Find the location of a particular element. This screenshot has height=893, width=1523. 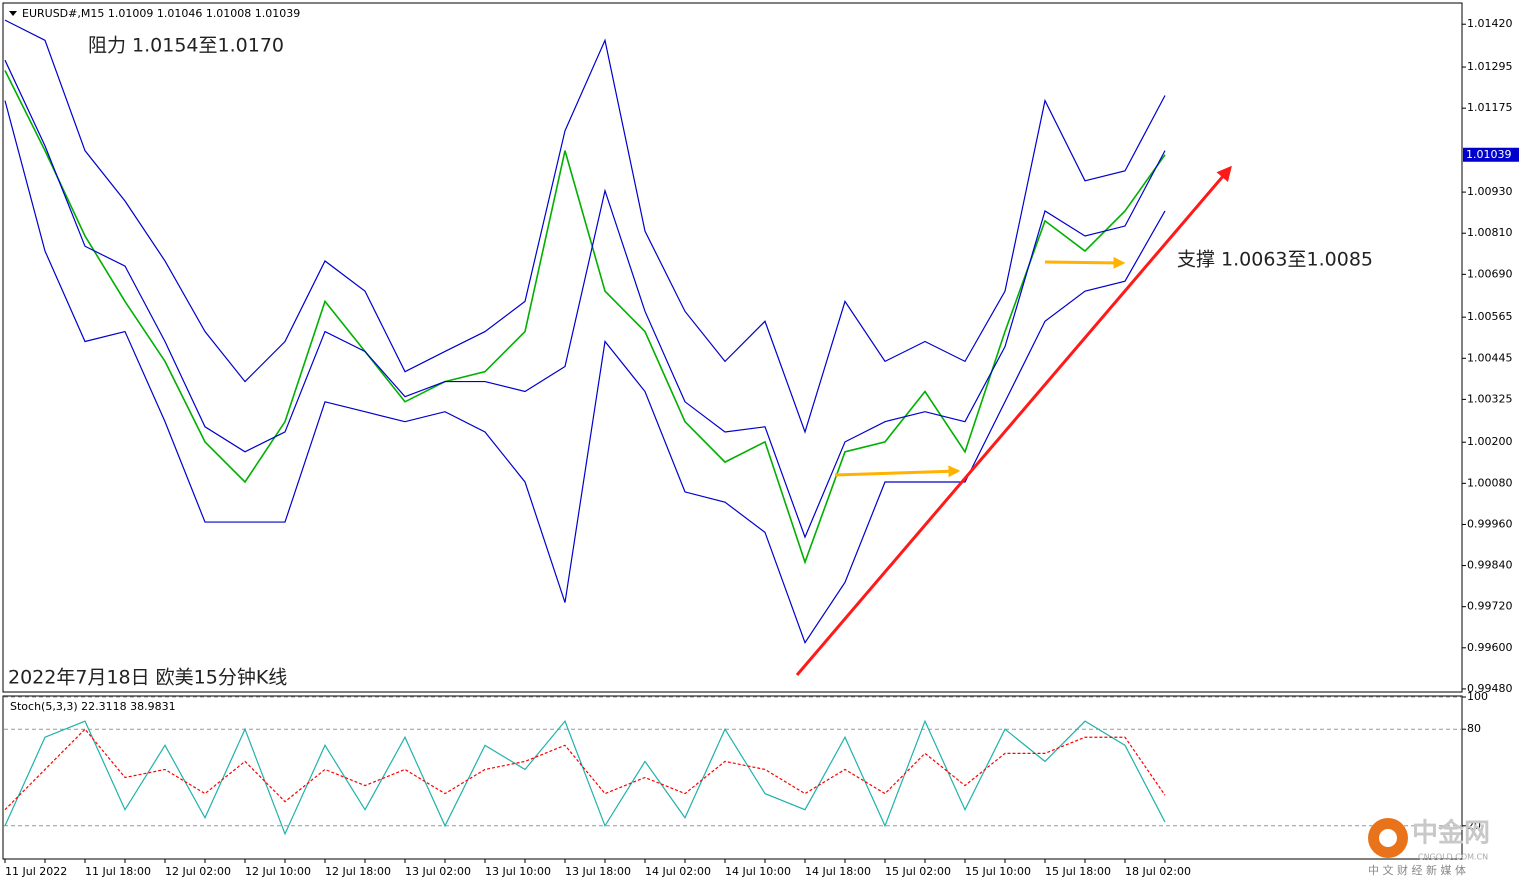

logo is located at coordinates (1388, 838).